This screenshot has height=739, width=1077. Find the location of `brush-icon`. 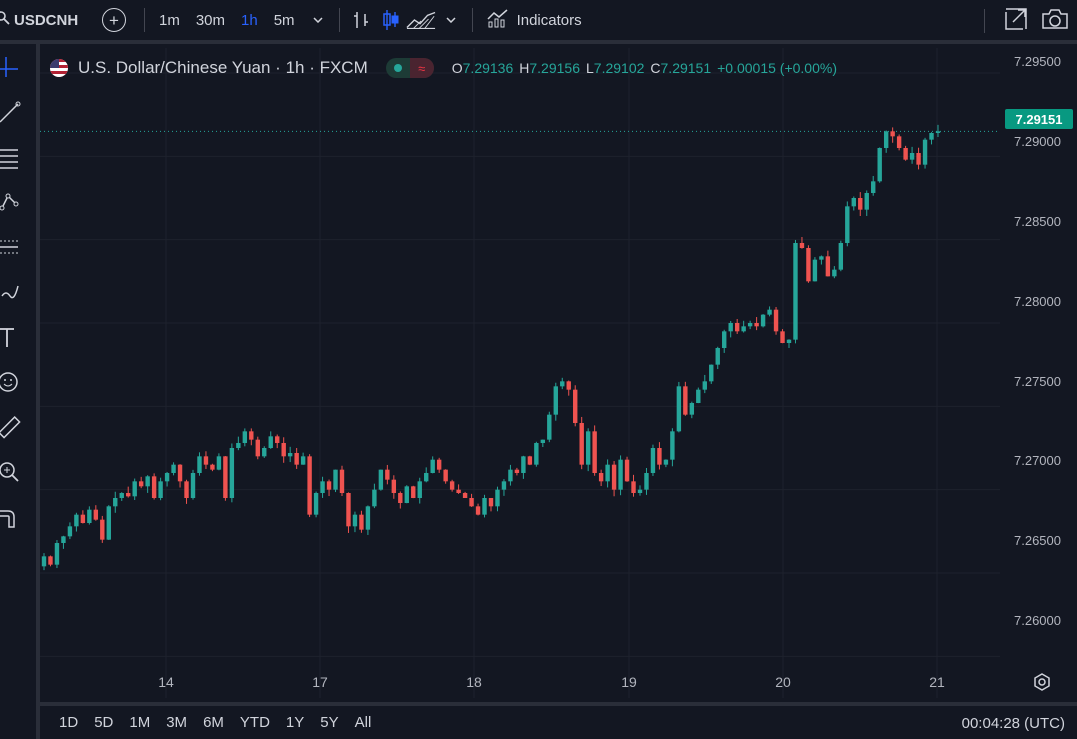

brush-icon is located at coordinates (18, 291).